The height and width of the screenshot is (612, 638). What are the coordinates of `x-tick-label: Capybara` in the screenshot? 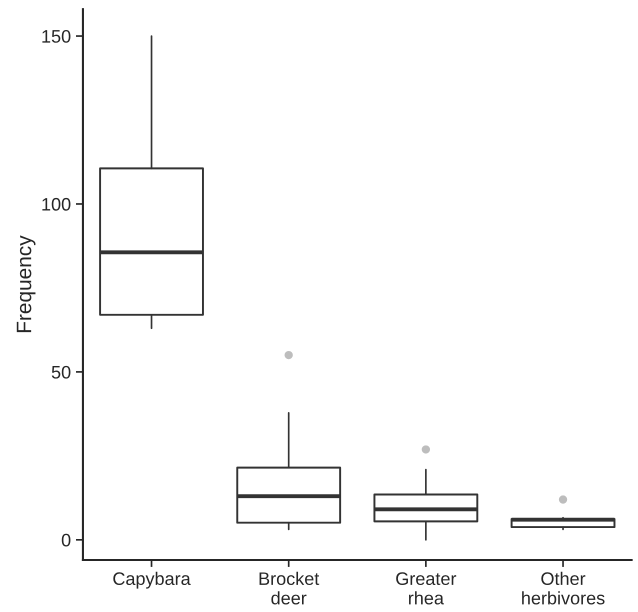 It's located at (152, 580).